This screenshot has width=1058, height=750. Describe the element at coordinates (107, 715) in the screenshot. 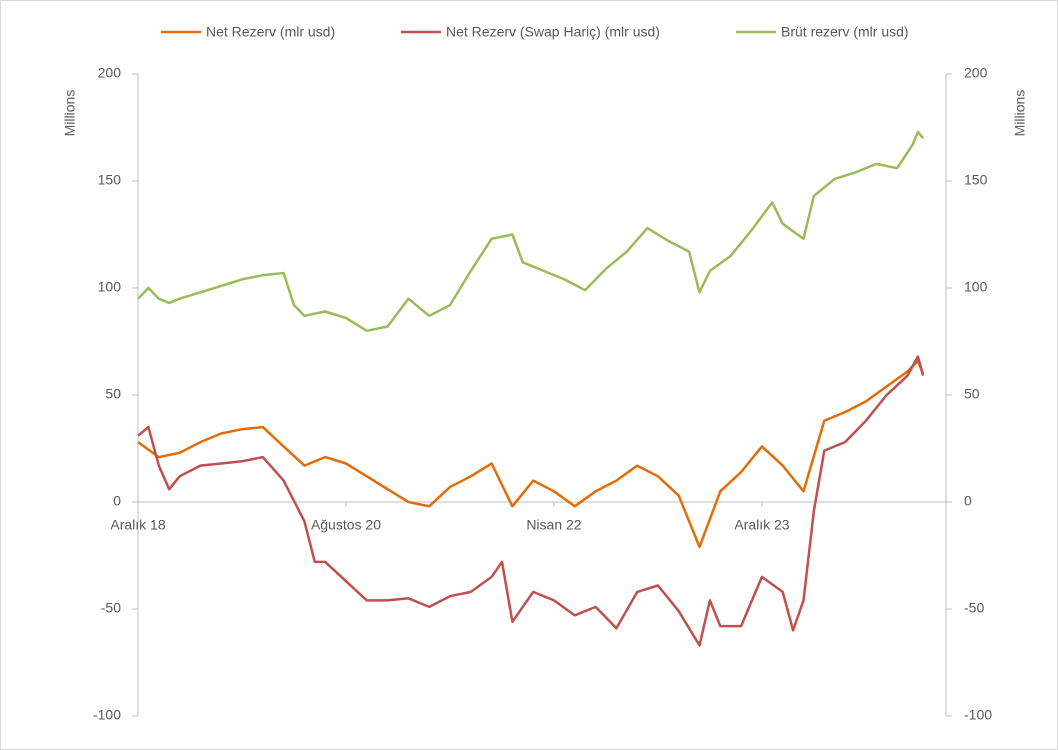

I see `y-tick-label: -100` at that location.